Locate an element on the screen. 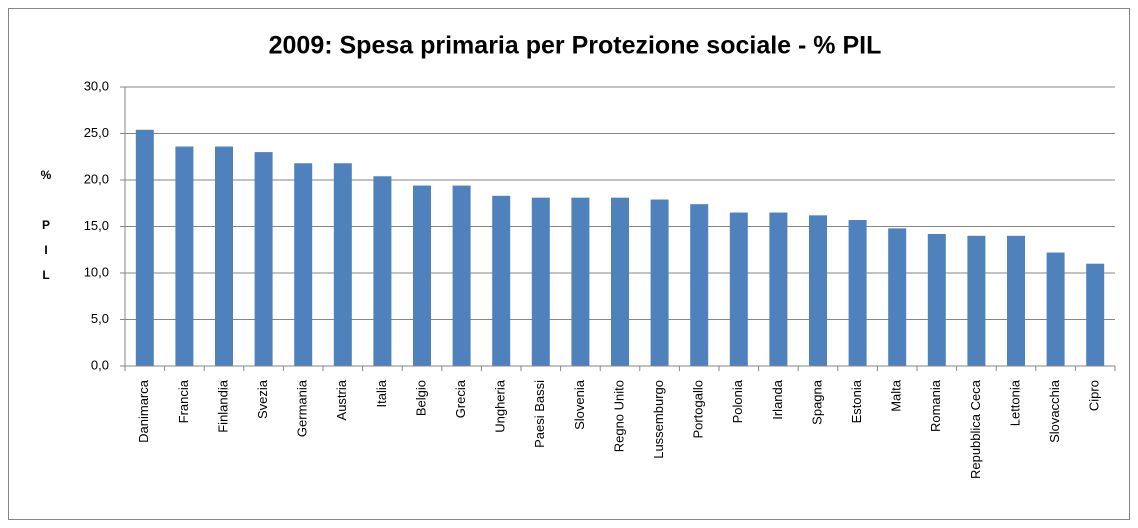  x-tick-label: Spagna is located at coordinates (816, 402).